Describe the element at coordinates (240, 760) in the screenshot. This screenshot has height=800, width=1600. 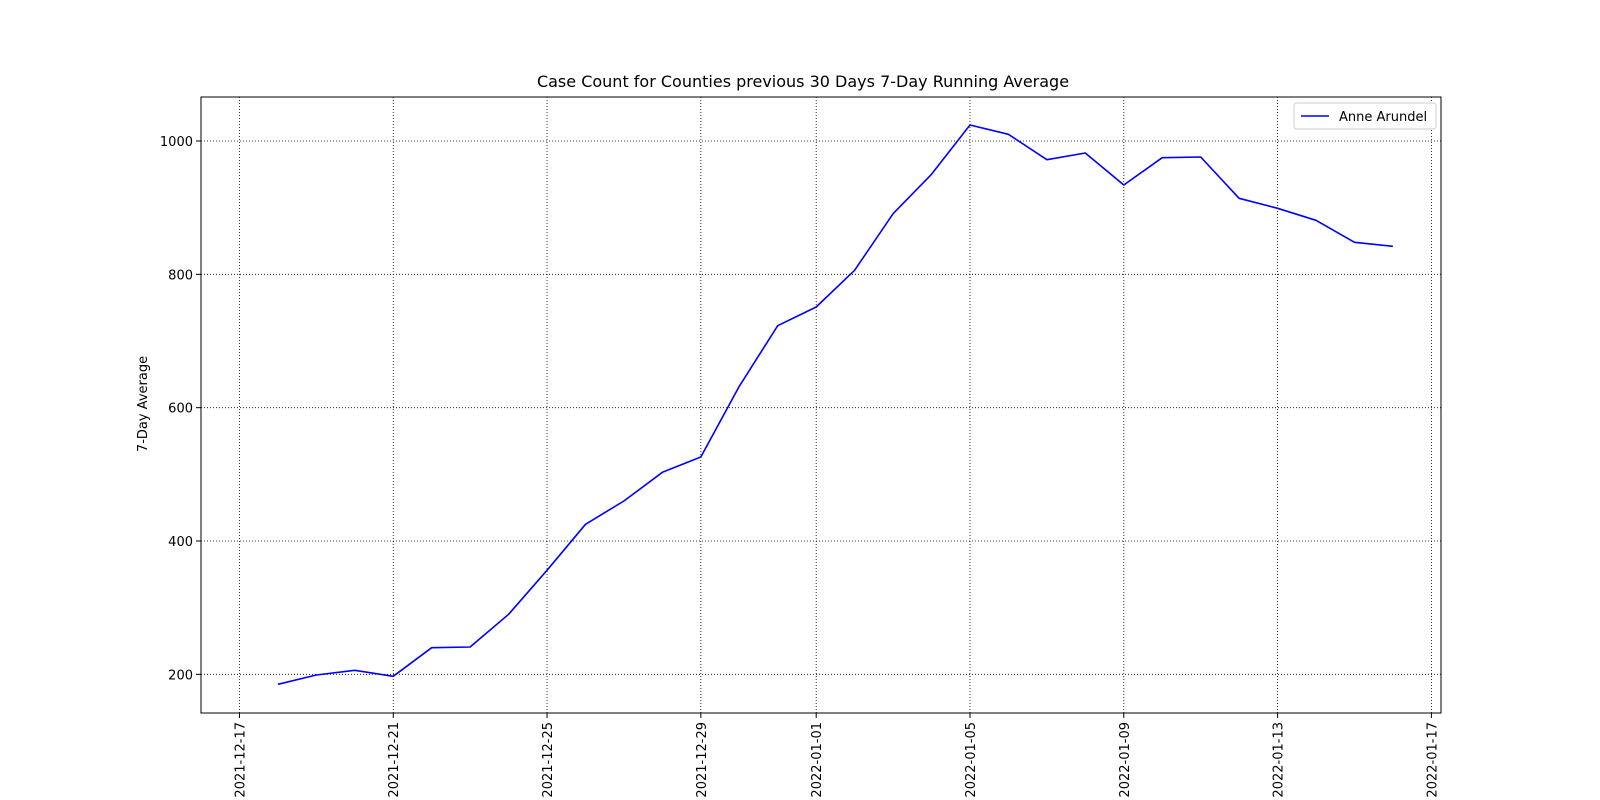
I see `x-tick-label: 2021-12-17` at that location.